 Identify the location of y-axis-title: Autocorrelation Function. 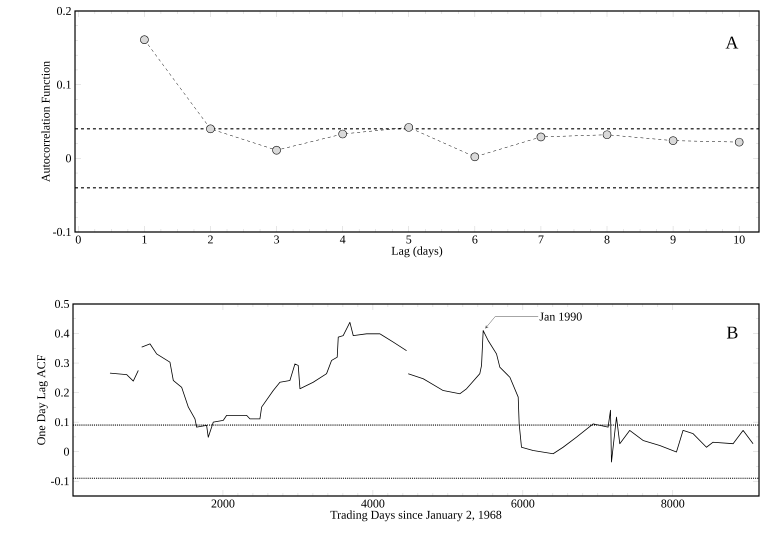
(45, 121).